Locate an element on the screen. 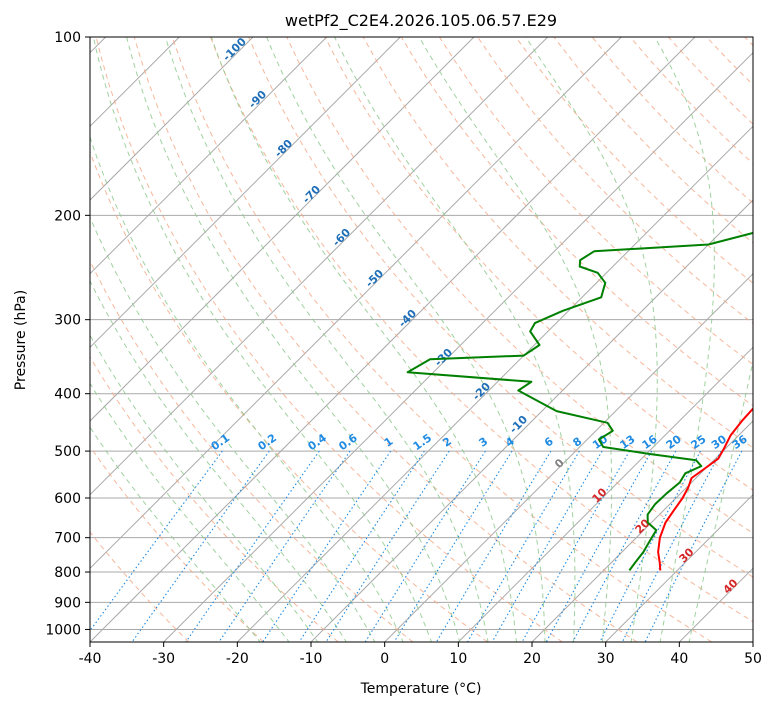 Image resolution: width=775 pixels, height=708 pixels. y-tick-label: 500 is located at coordinates (67, 452).